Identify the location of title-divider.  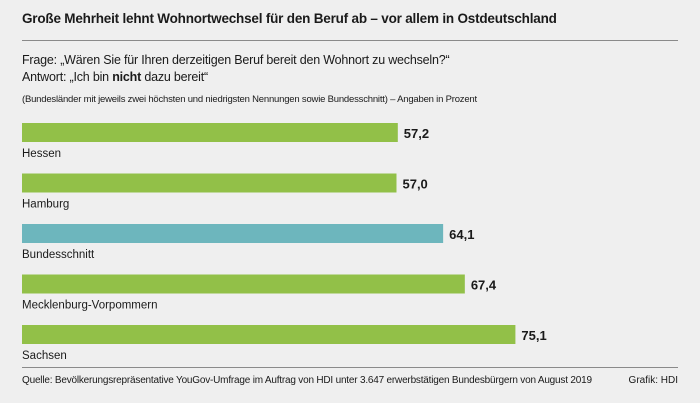
(350, 40).